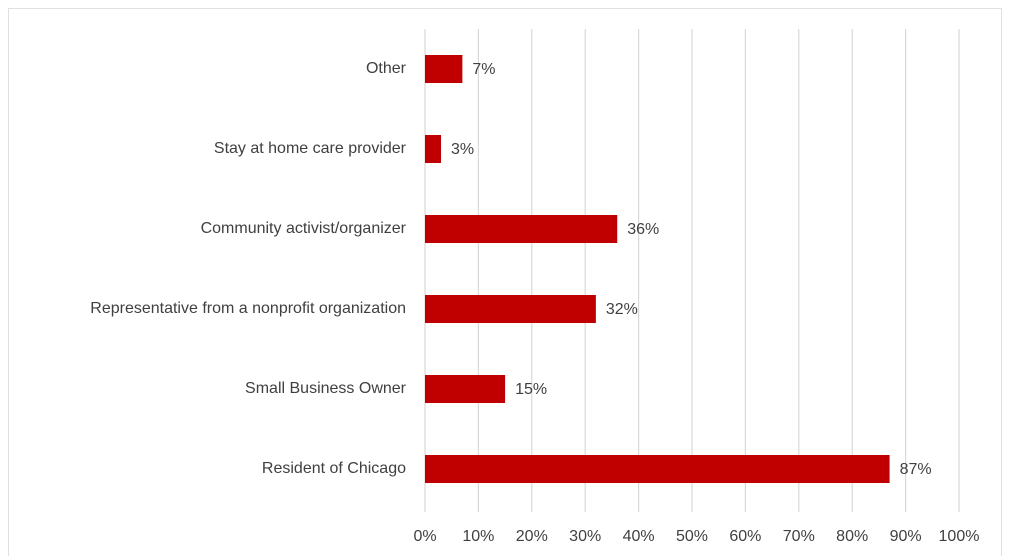 The height and width of the screenshot is (556, 1010). What do you see at coordinates (532, 536) in the screenshot?
I see `x-tick-label: 20%` at bounding box center [532, 536].